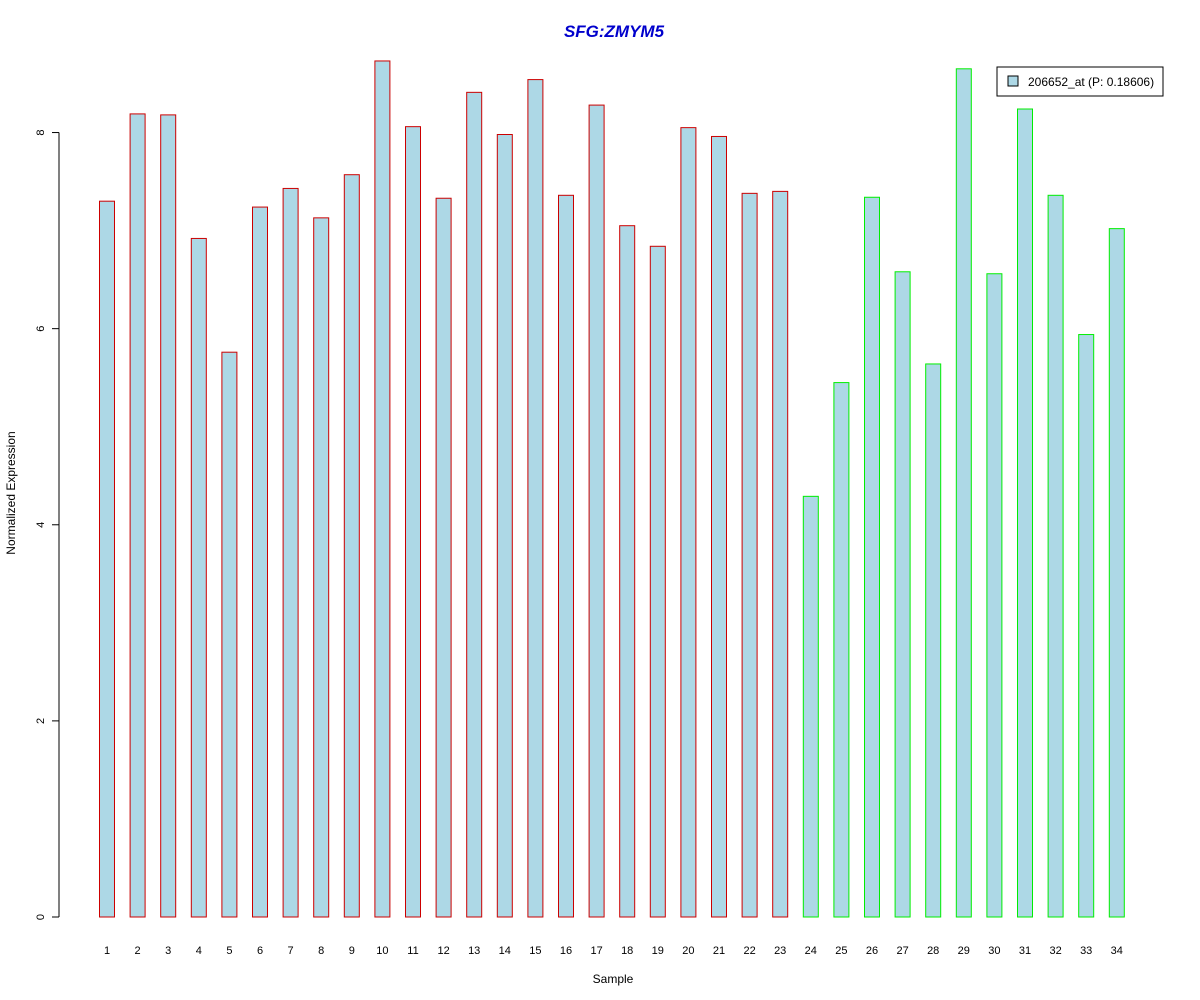  Describe the element at coordinates (47, 524) in the screenshot. I see `y-axis: 0 2 4 6 8` at that location.